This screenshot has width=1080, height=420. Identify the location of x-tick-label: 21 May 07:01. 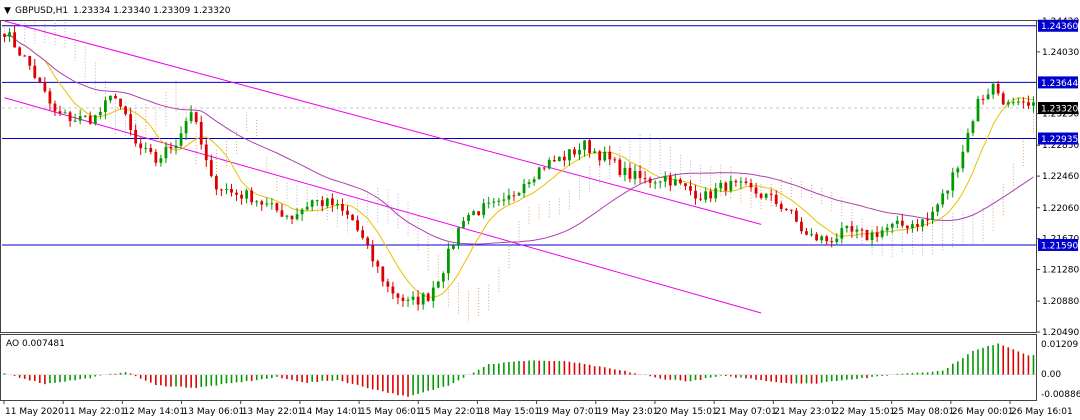
(746, 412).